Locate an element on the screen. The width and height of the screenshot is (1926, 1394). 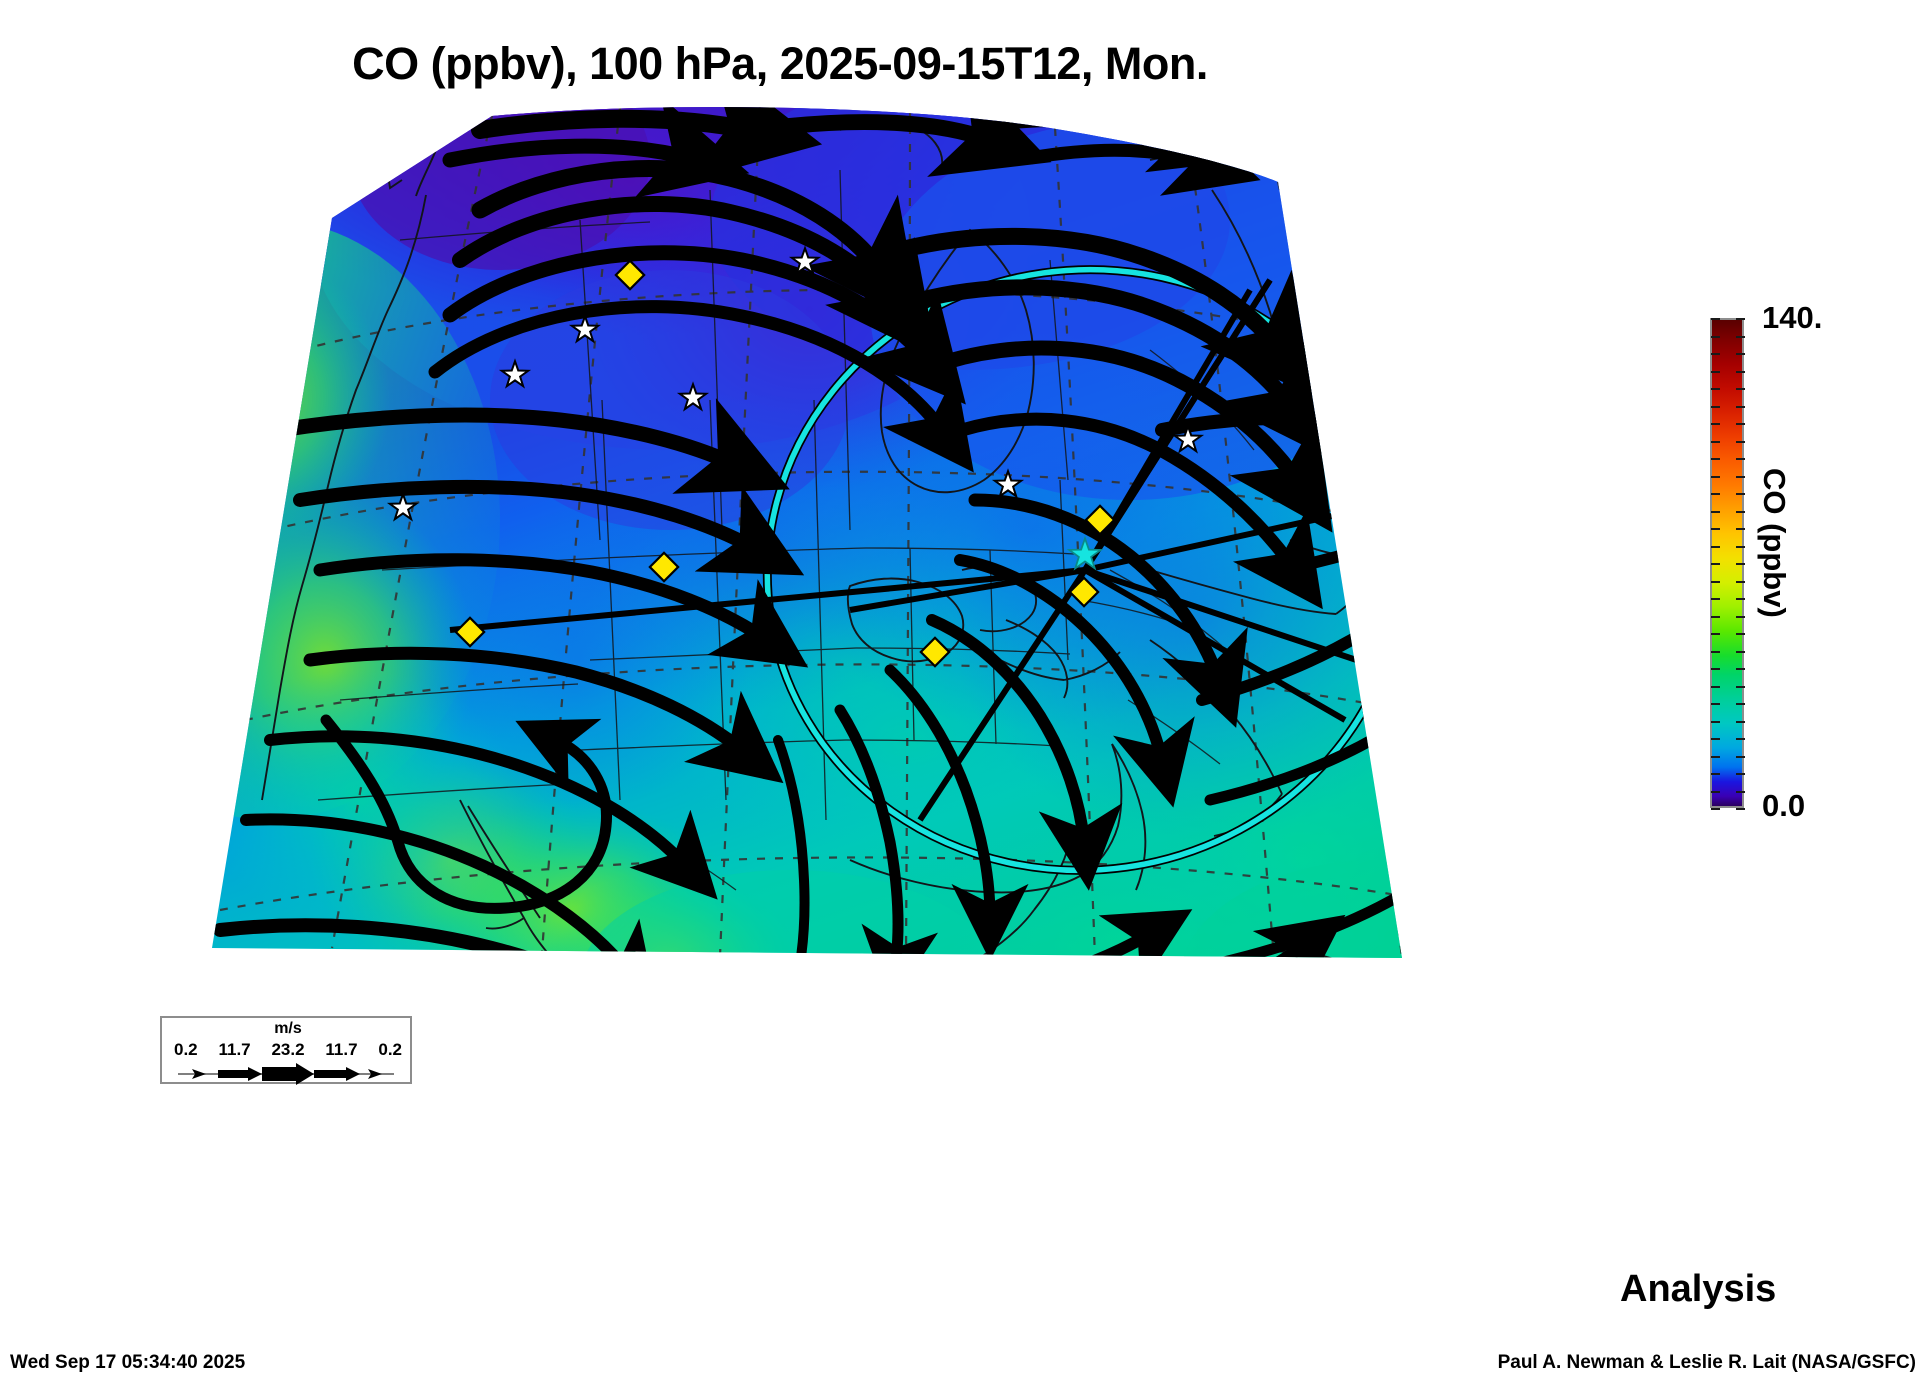
wind-value-label: 23.2 is located at coordinates (288, 1049).